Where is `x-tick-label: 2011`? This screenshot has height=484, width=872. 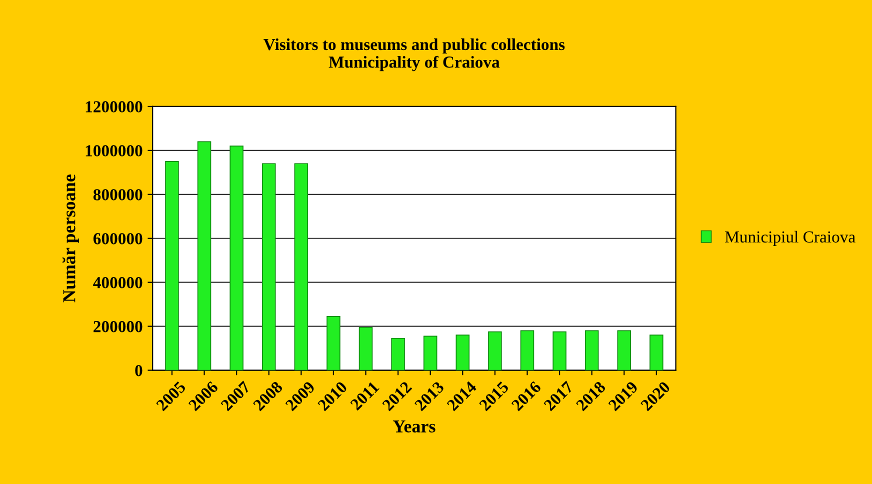
x-tick-label: 2011 is located at coordinates (365, 395).